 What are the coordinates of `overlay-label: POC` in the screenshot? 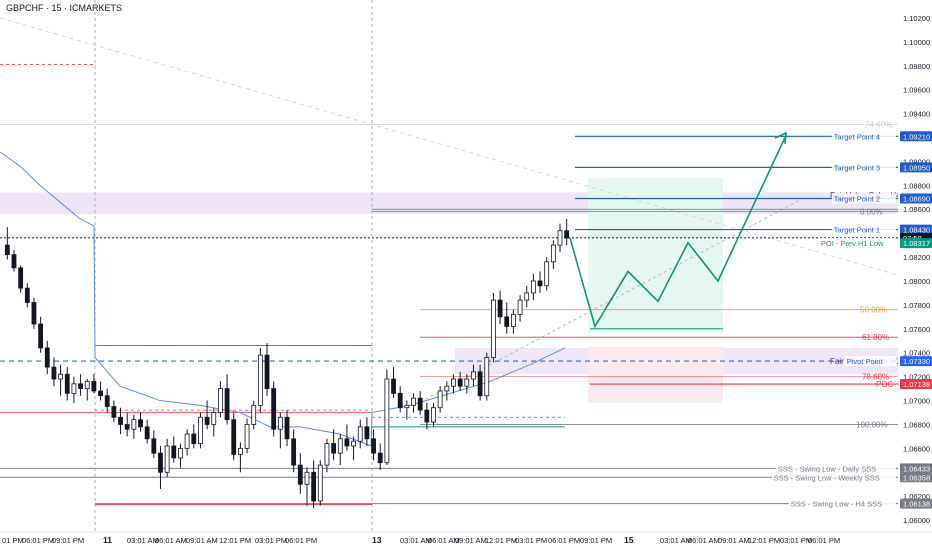 It's located at (885, 384).